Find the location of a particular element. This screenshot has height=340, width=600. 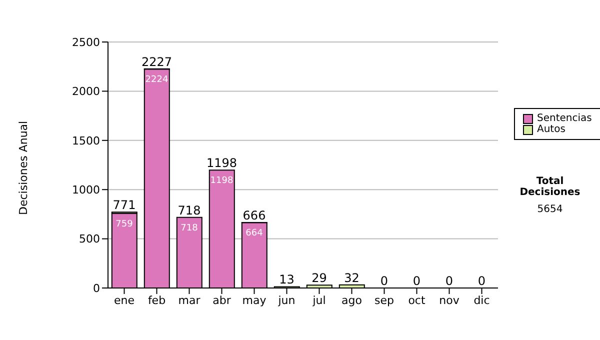

x-tick-label: feb is located at coordinates (157, 300).